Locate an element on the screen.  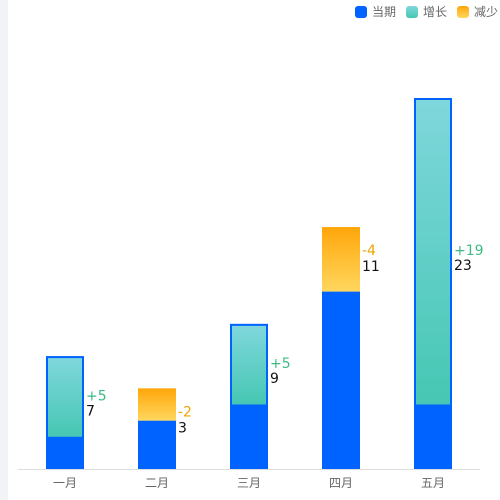
legend-swatch-decrease is located at coordinates (462, 11).